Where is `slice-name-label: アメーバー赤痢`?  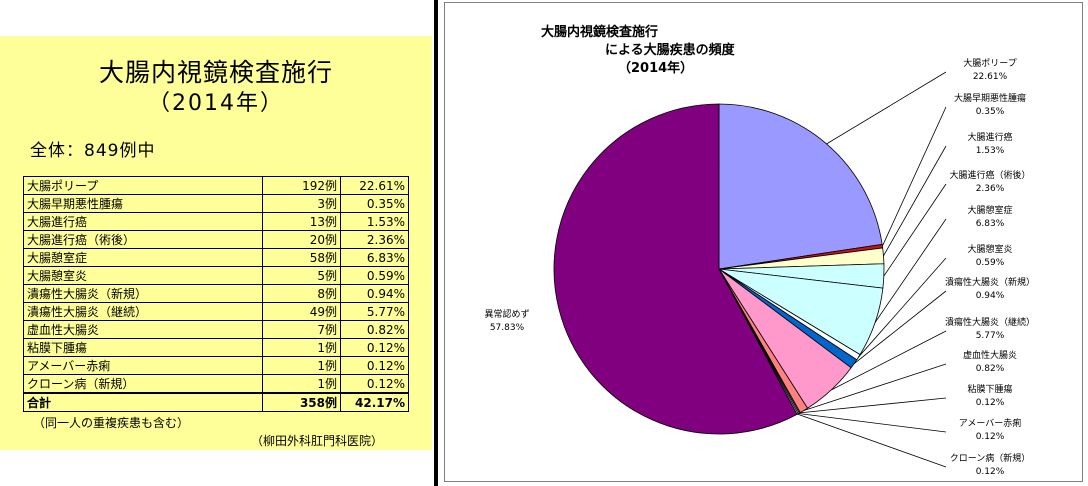
slice-name-label: アメーバー赤痢 is located at coordinates (990, 423).